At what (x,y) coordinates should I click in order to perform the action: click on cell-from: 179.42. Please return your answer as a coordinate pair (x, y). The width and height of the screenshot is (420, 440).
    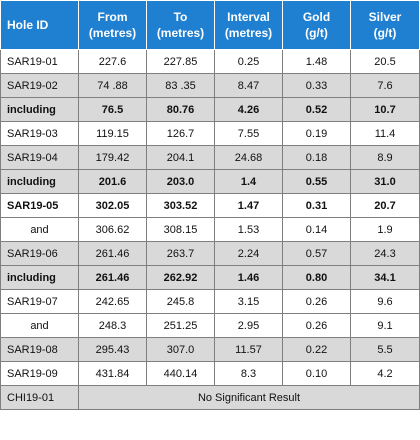
    Looking at the image, I should click on (112, 157).